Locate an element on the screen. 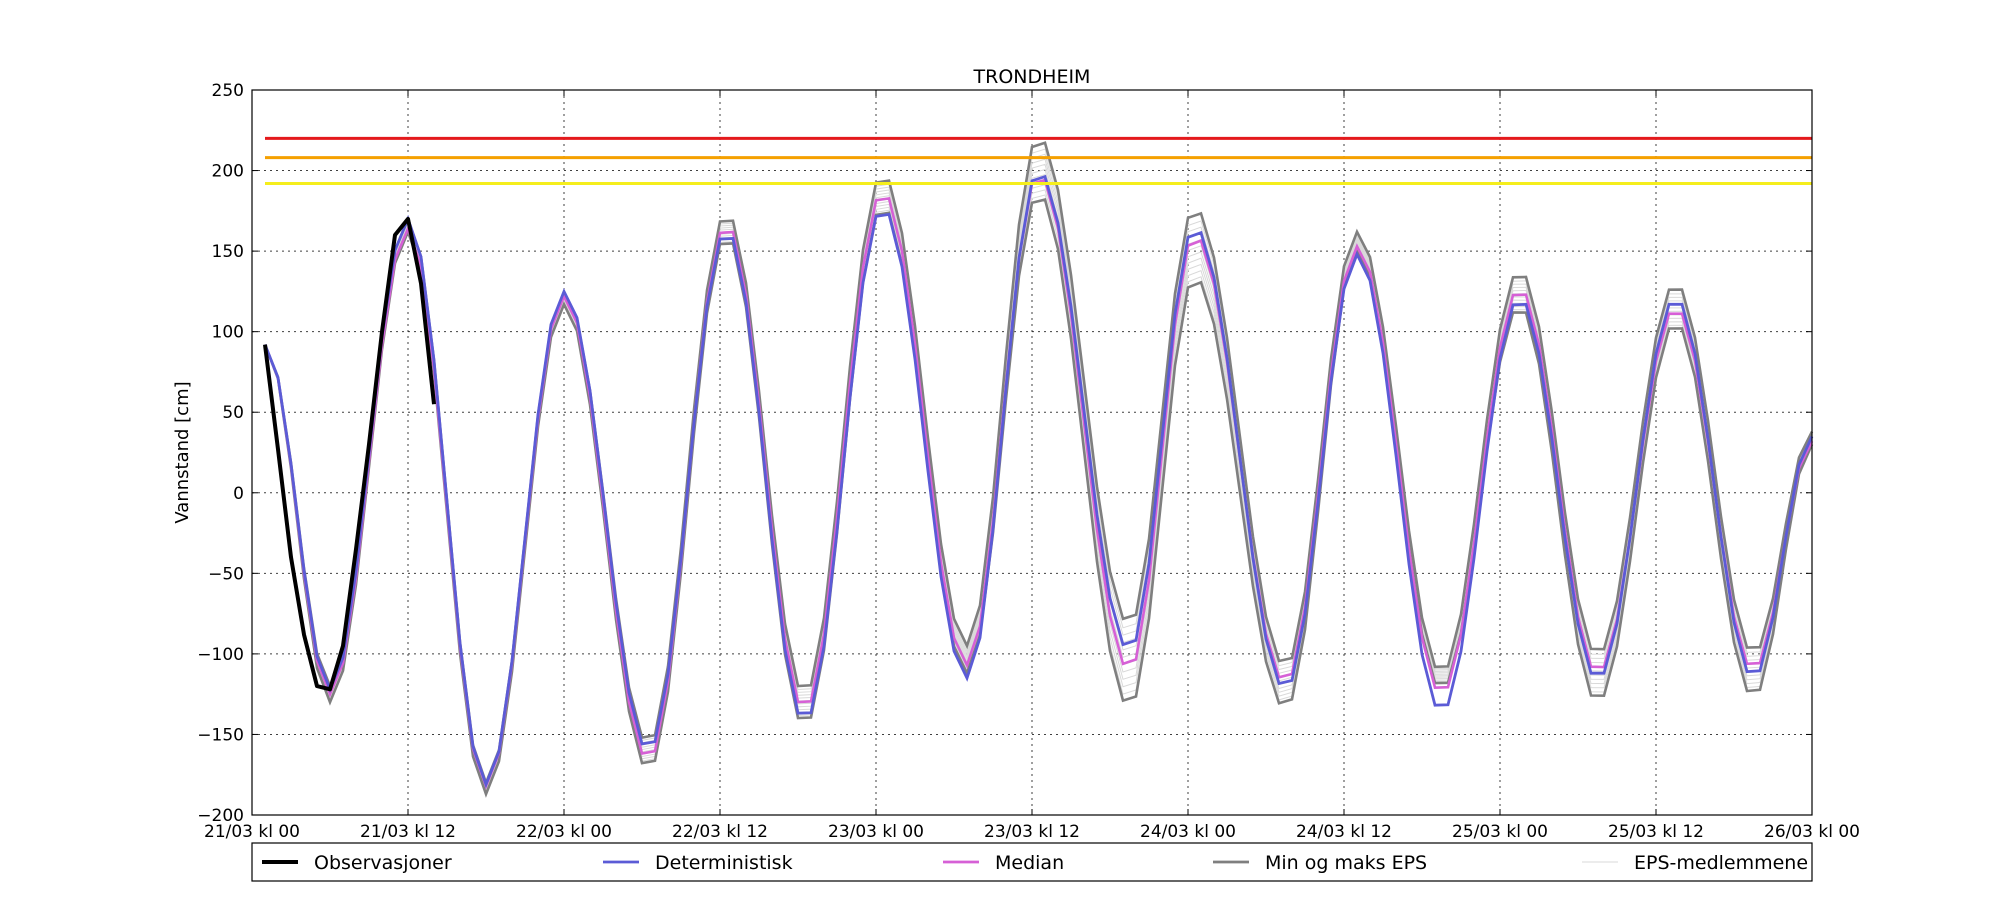 This screenshot has width=2000, height=900. legend-label: Deterministisk is located at coordinates (724, 863).